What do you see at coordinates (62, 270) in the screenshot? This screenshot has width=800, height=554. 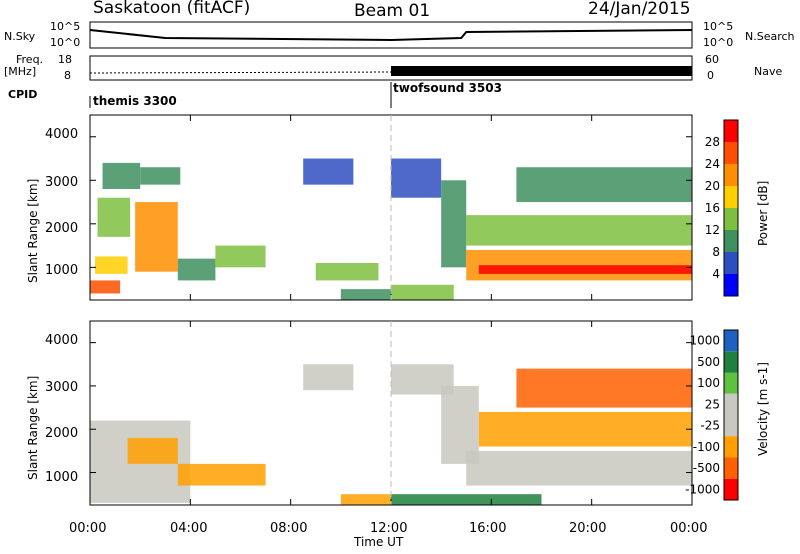 I see `power-ytick-1000: 1000` at bounding box center [62, 270].